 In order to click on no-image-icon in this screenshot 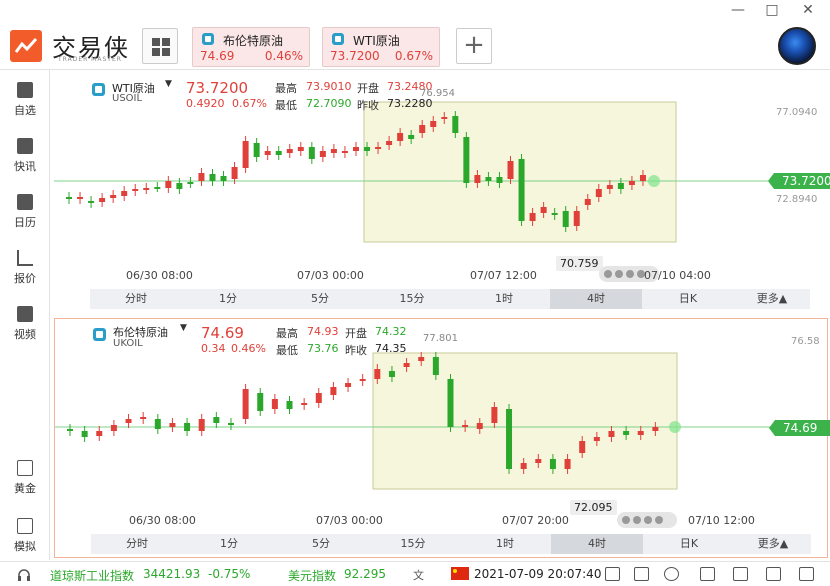, I will do `click(641, 574)`.